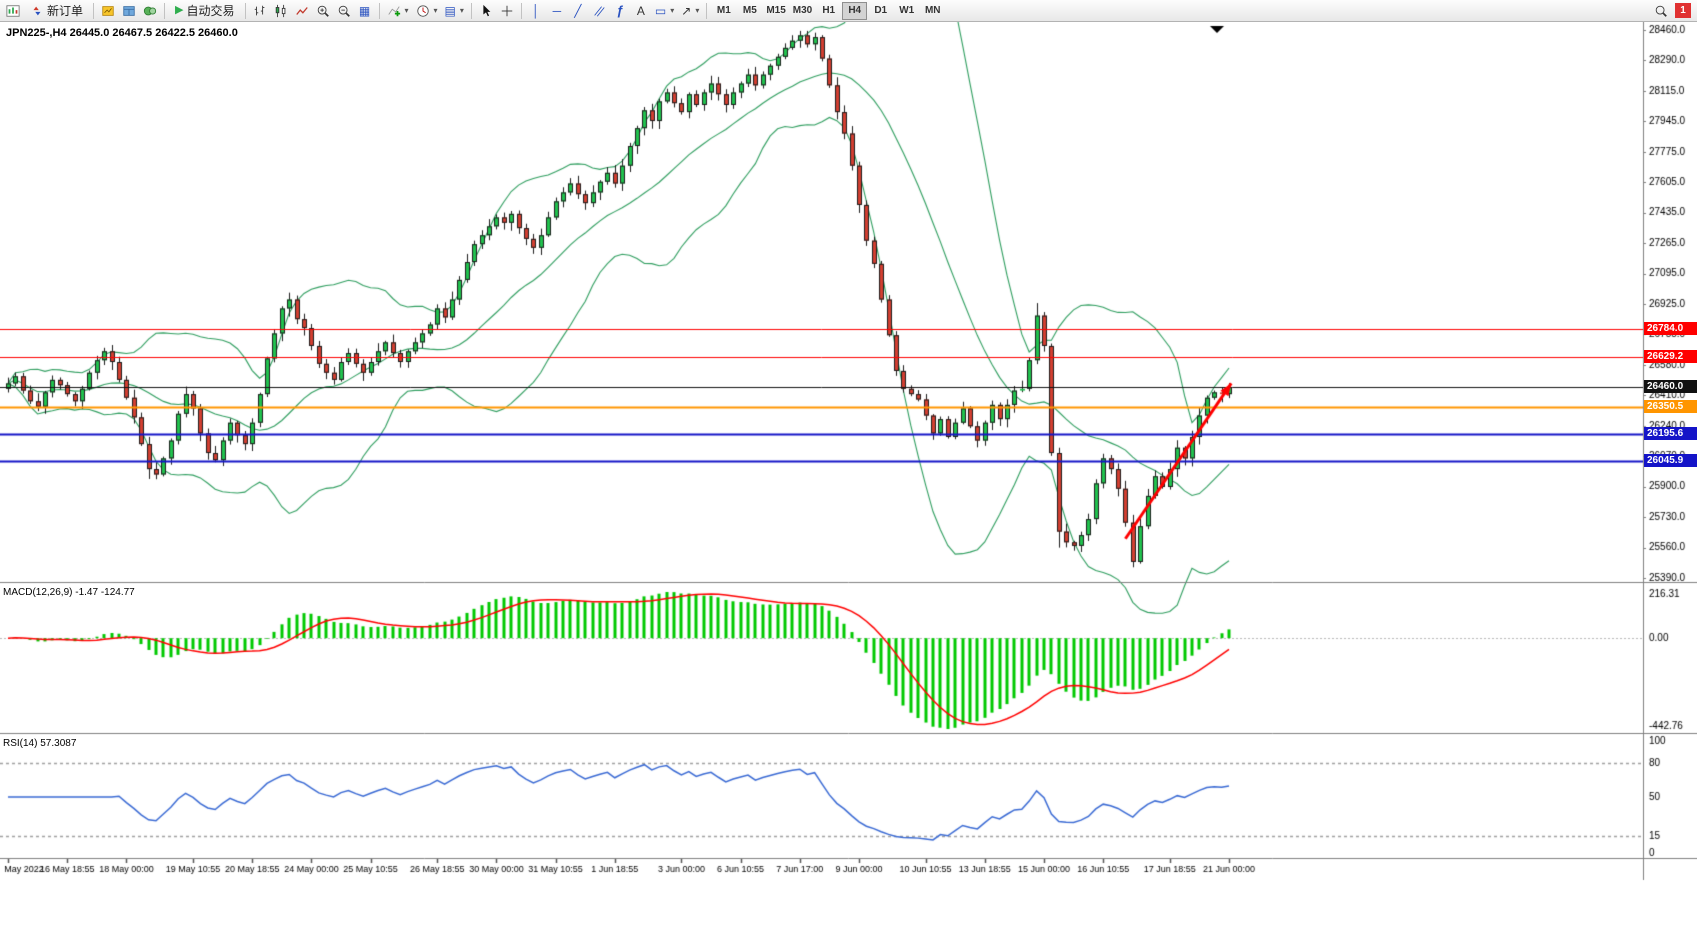  Describe the element at coordinates (422, 10) in the screenshot. I see `clock-icon` at that location.